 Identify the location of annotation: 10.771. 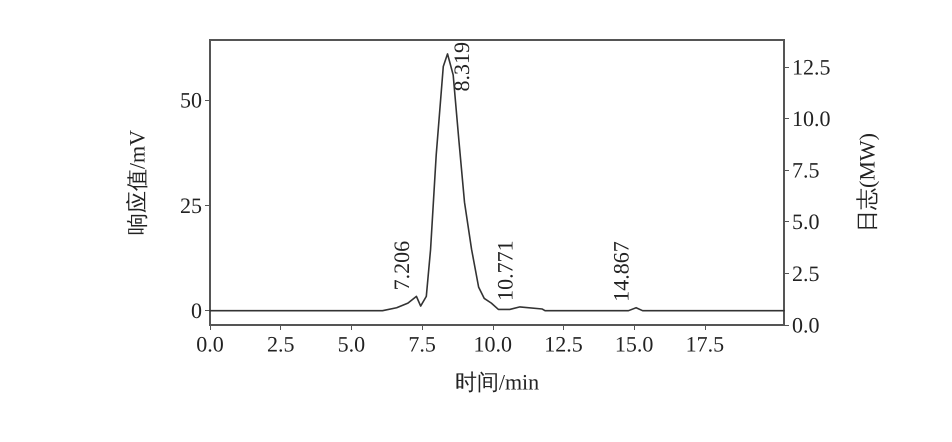
(505, 270).